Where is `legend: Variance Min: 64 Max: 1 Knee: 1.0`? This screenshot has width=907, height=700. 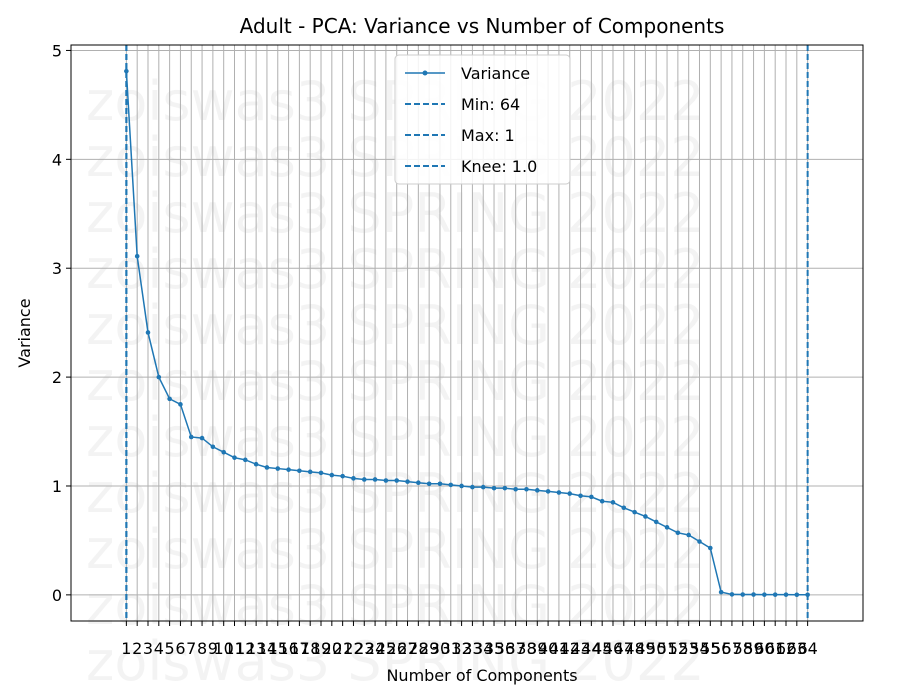 legend: Variance Min: 64 Max: 1 Knee: 1.0 is located at coordinates (482, 119).